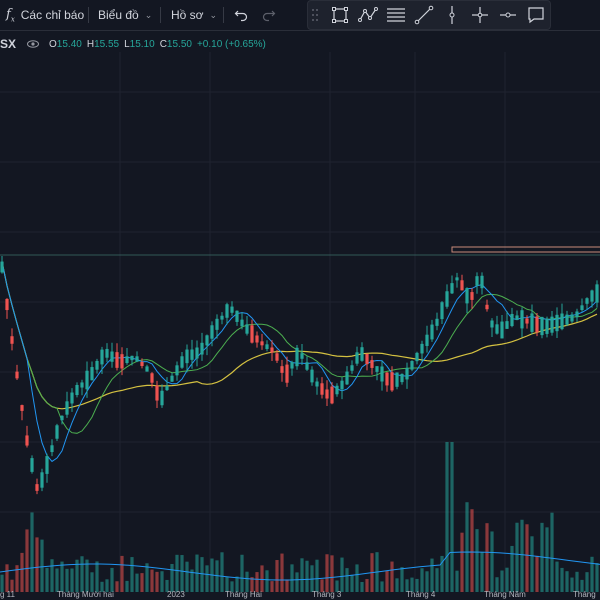  Describe the element at coordinates (187, 15) in the screenshot. I see `profile-label: Hồ sơ` at that location.